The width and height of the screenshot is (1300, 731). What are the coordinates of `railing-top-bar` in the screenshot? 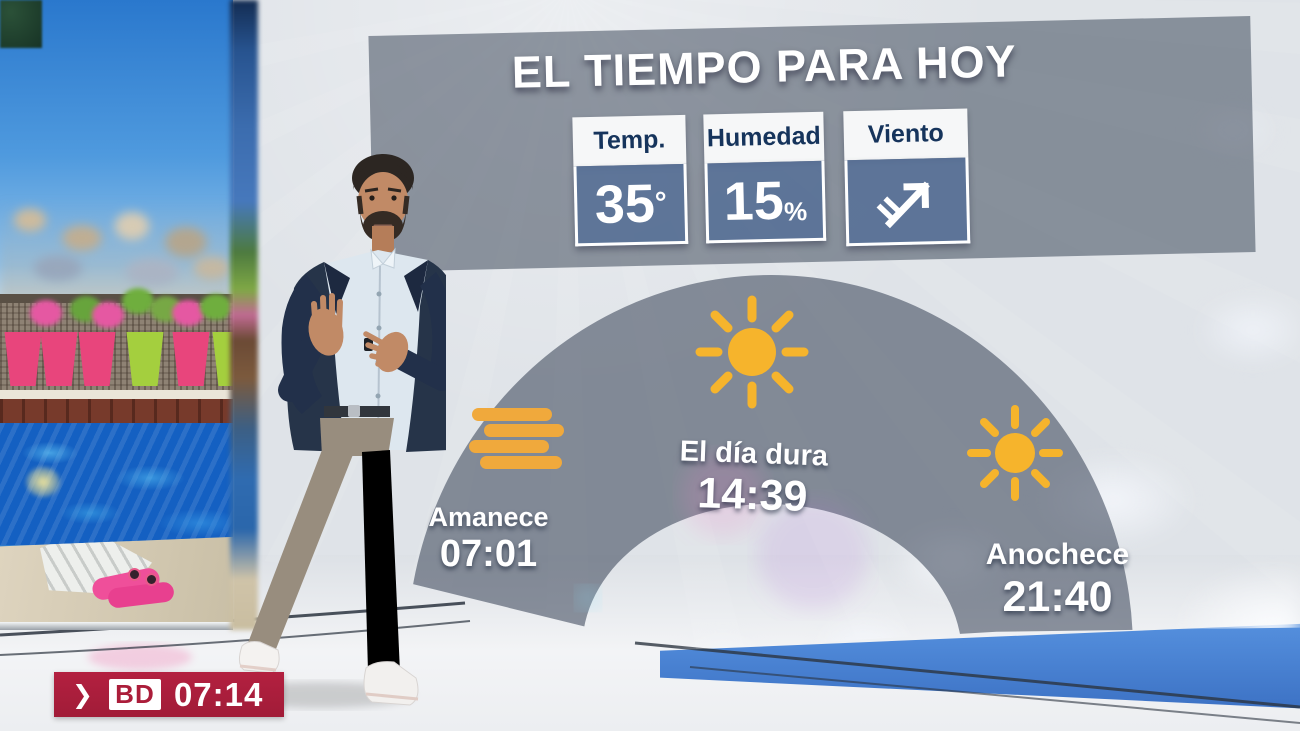 It's located at (116, 298).